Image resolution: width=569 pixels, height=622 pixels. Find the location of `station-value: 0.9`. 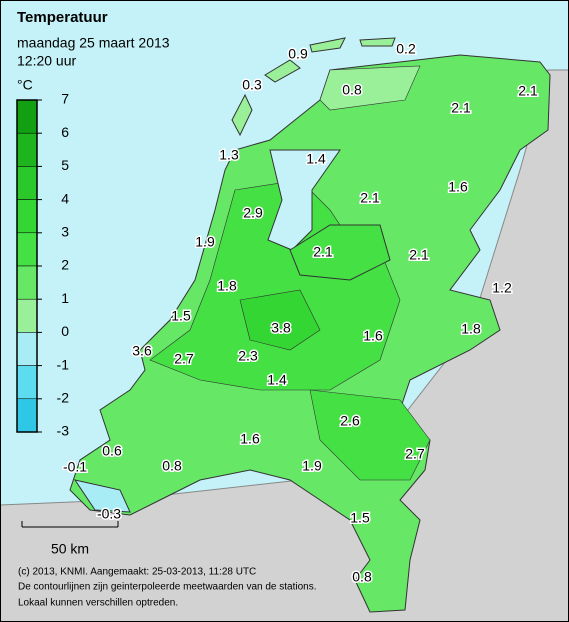

station-value: 0.9 is located at coordinates (298, 54).